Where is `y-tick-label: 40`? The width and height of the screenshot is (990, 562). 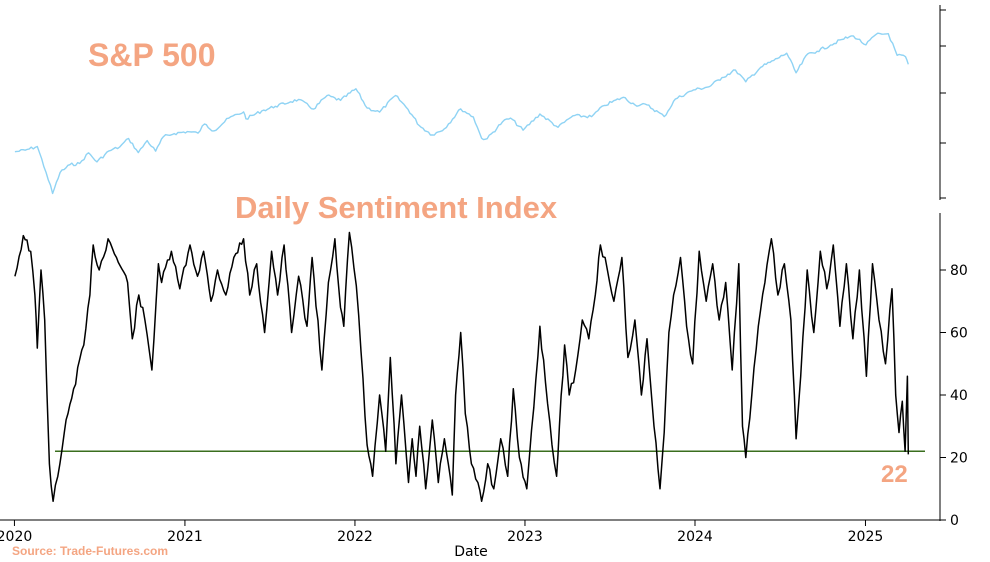 y-tick-label: 40 is located at coordinates (959, 396).